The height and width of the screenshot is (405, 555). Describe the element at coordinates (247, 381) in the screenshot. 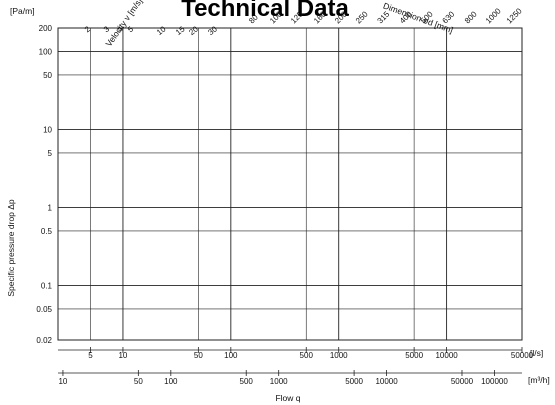

I see `x-tick-label-bottom: 500` at that location.